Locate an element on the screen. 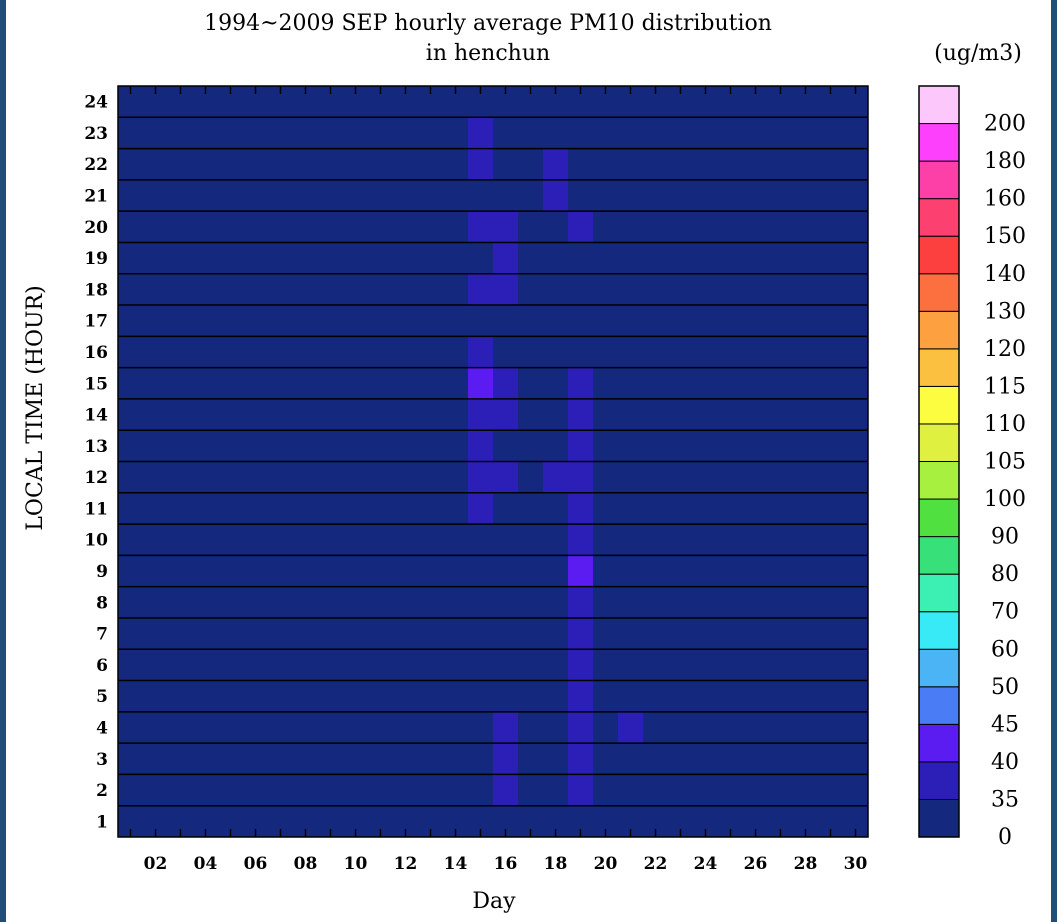 The height and width of the screenshot is (922, 1057). colorbar-label: 105 is located at coordinates (1005, 462).